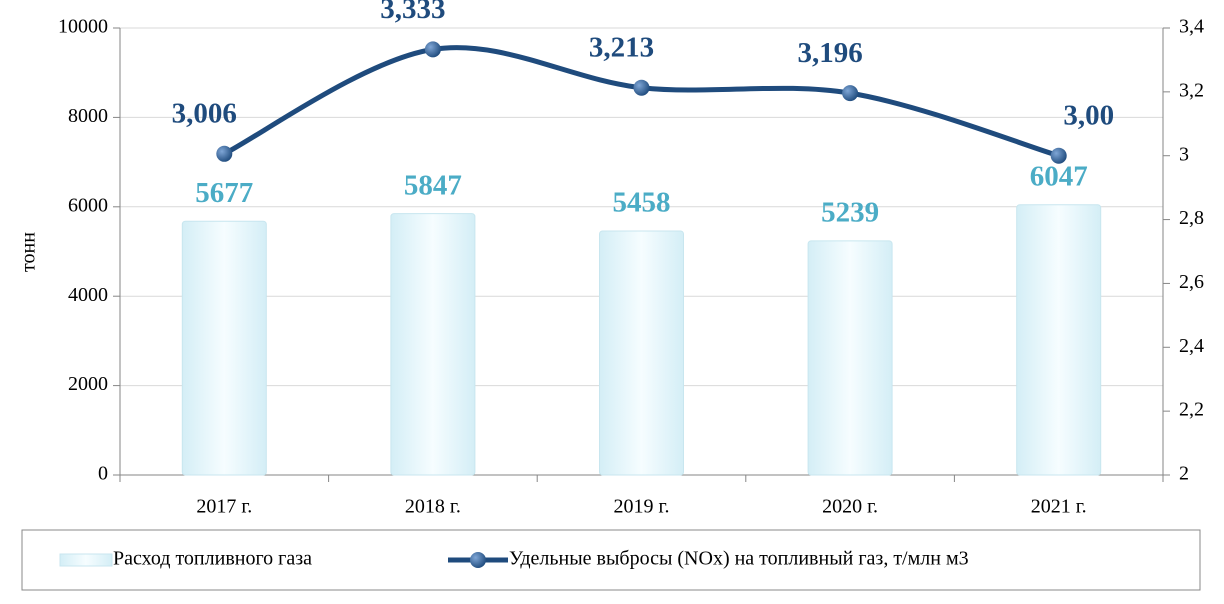  What do you see at coordinates (204, 113) in the screenshot?
I see `line-value-label: 3,006` at bounding box center [204, 113].